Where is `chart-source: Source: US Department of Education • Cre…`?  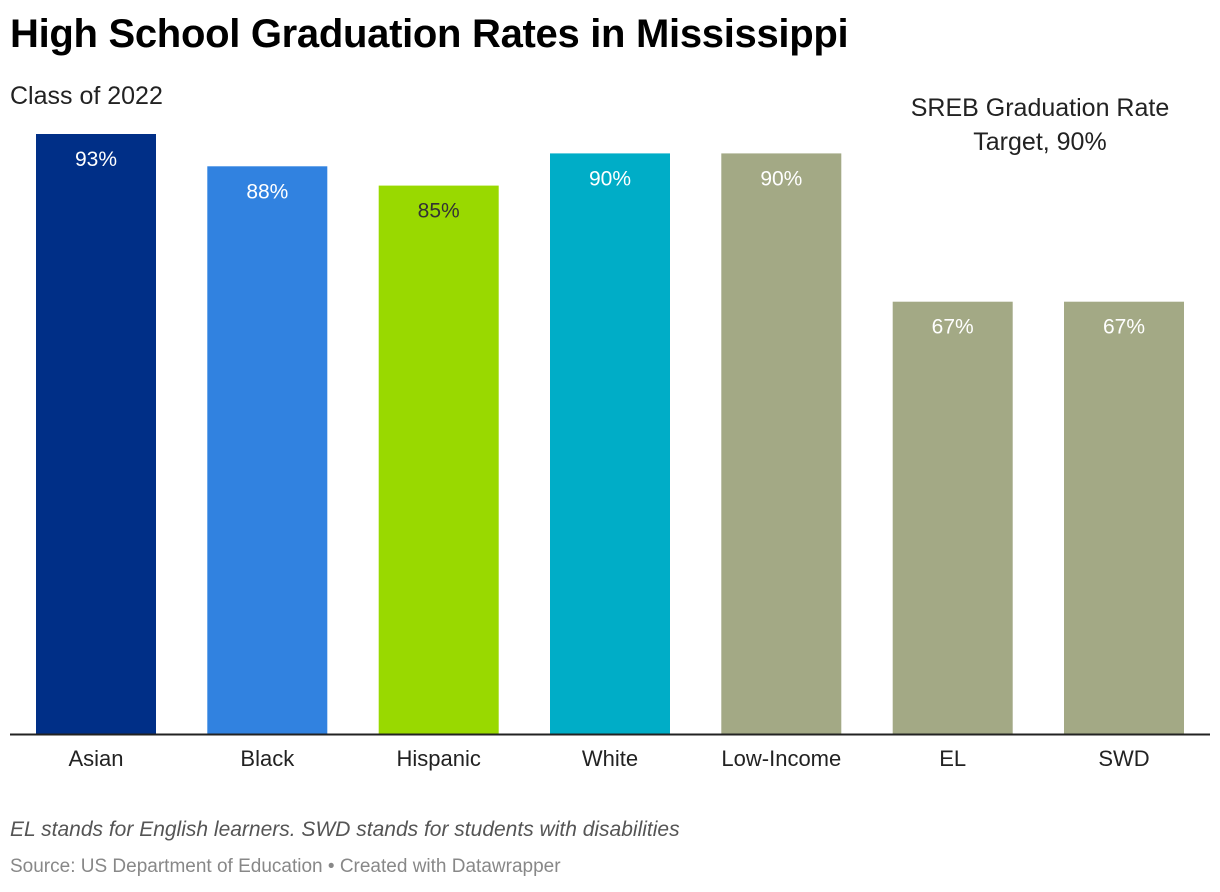 chart-source: Source: US Department of Education • Cre… is located at coordinates (285, 866).